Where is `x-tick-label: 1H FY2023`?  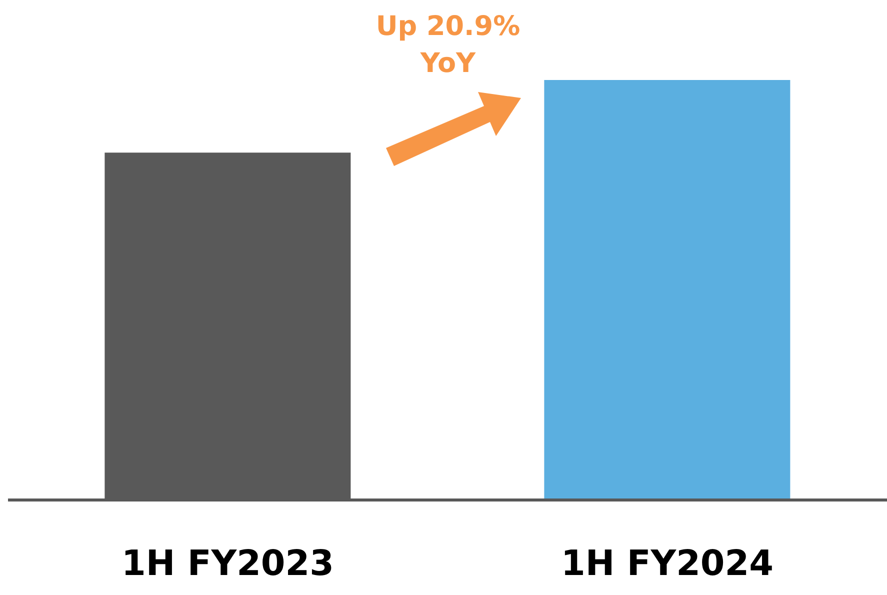
x-tick-label: 1H FY2023 is located at coordinates (228, 564).